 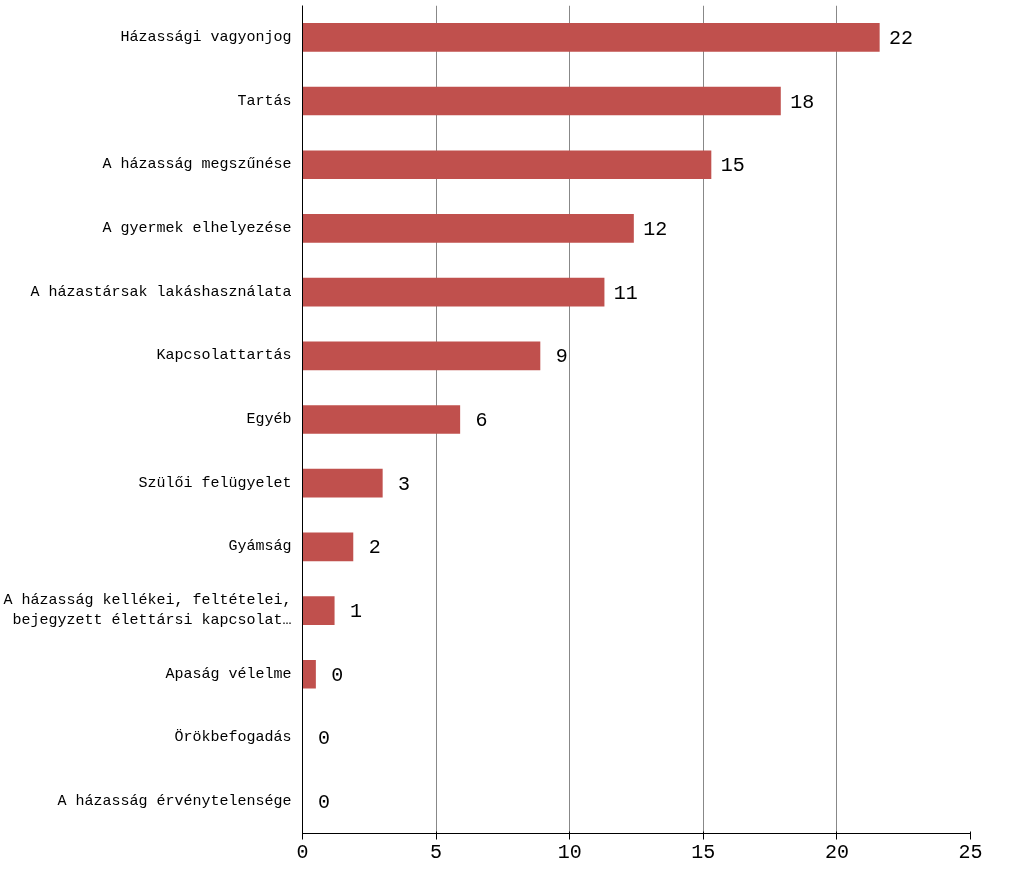 I want to click on x-tick-label: 0, so click(x=302, y=852).